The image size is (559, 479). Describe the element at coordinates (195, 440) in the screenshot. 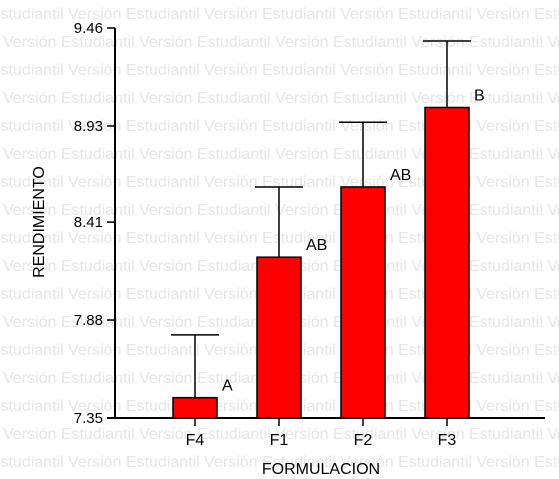

I see `x-tick-label: F4` at that location.